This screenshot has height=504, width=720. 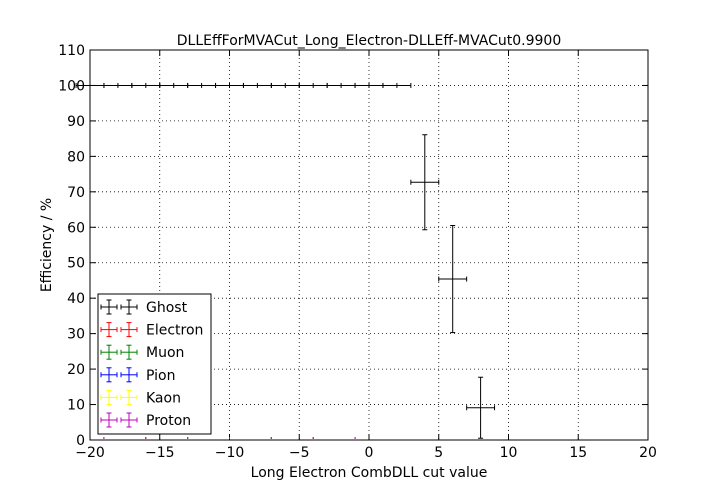 I want to click on legend-label: Kaon, so click(x=163, y=398).